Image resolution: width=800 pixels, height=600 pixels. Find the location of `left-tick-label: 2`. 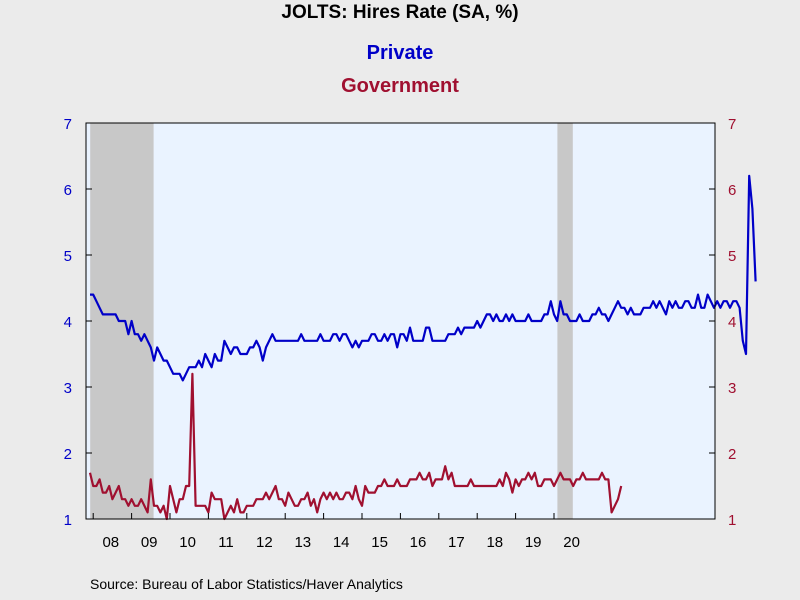

left-tick-label: 2 is located at coordinates (68, 454).